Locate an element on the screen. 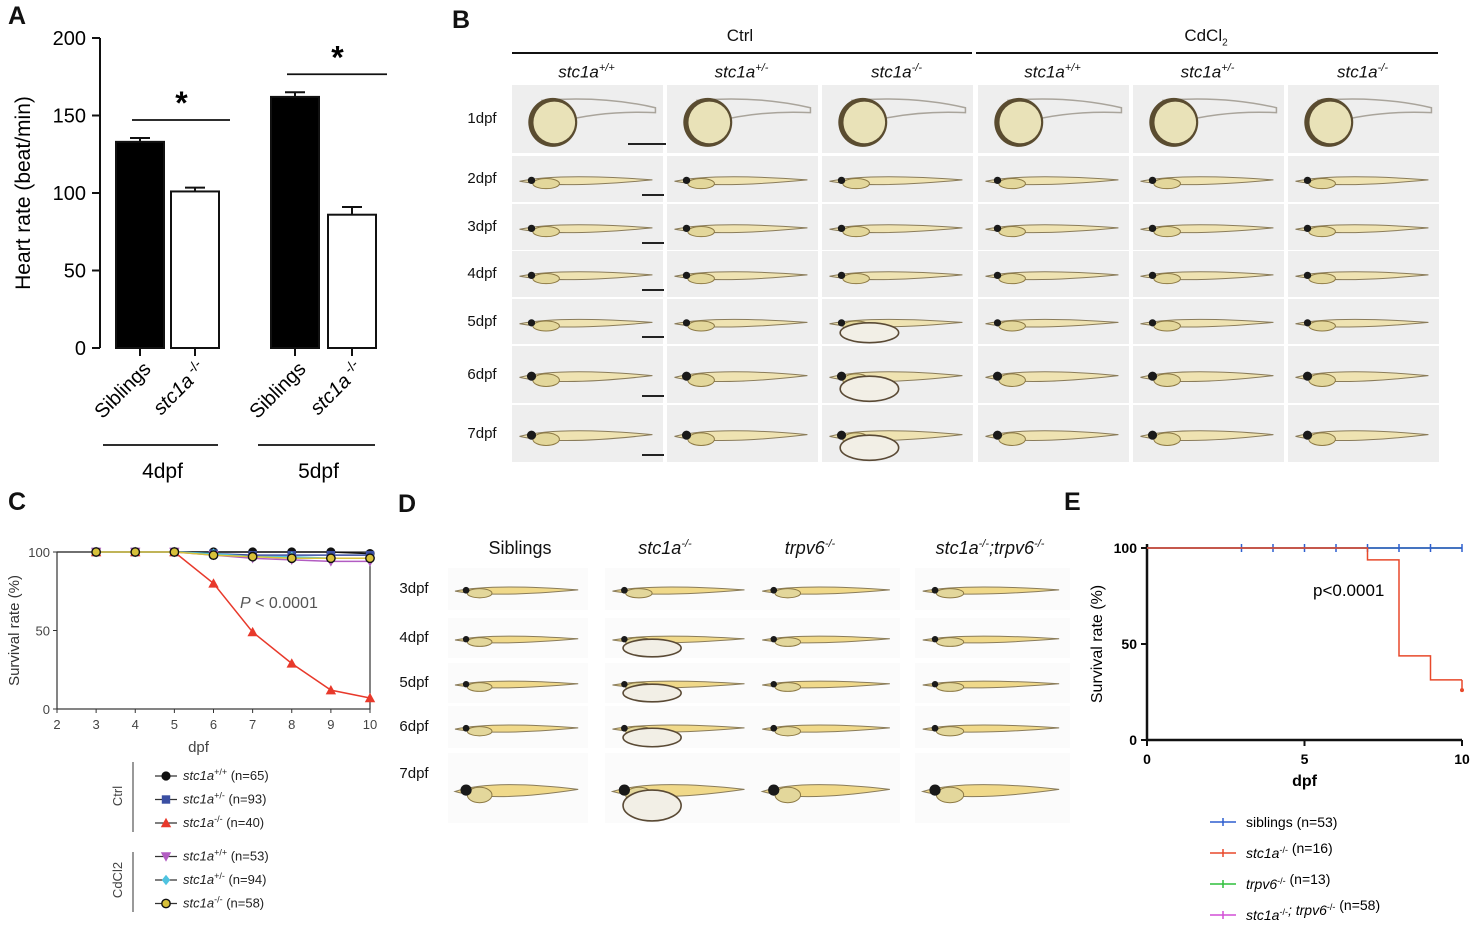 The image size is (1476, 931). legend-label: stc1a-/- (n=58) is located at coordinates (223, 903).